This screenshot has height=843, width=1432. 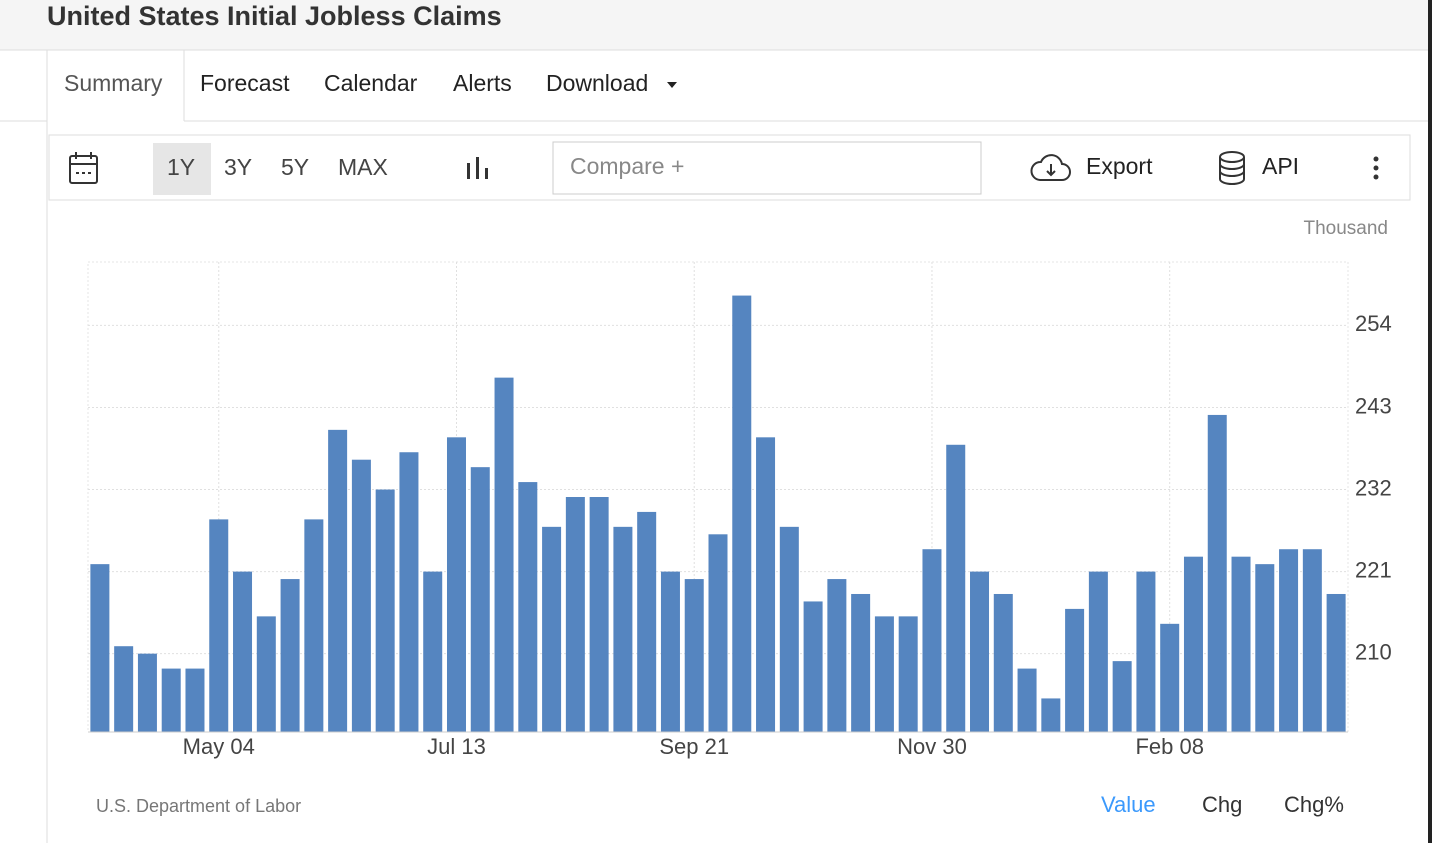 What do you see at coordinates (694, 746) in the screenshot?
I see `x-tick-label: Sep 21` at bounding box center [694, 746].